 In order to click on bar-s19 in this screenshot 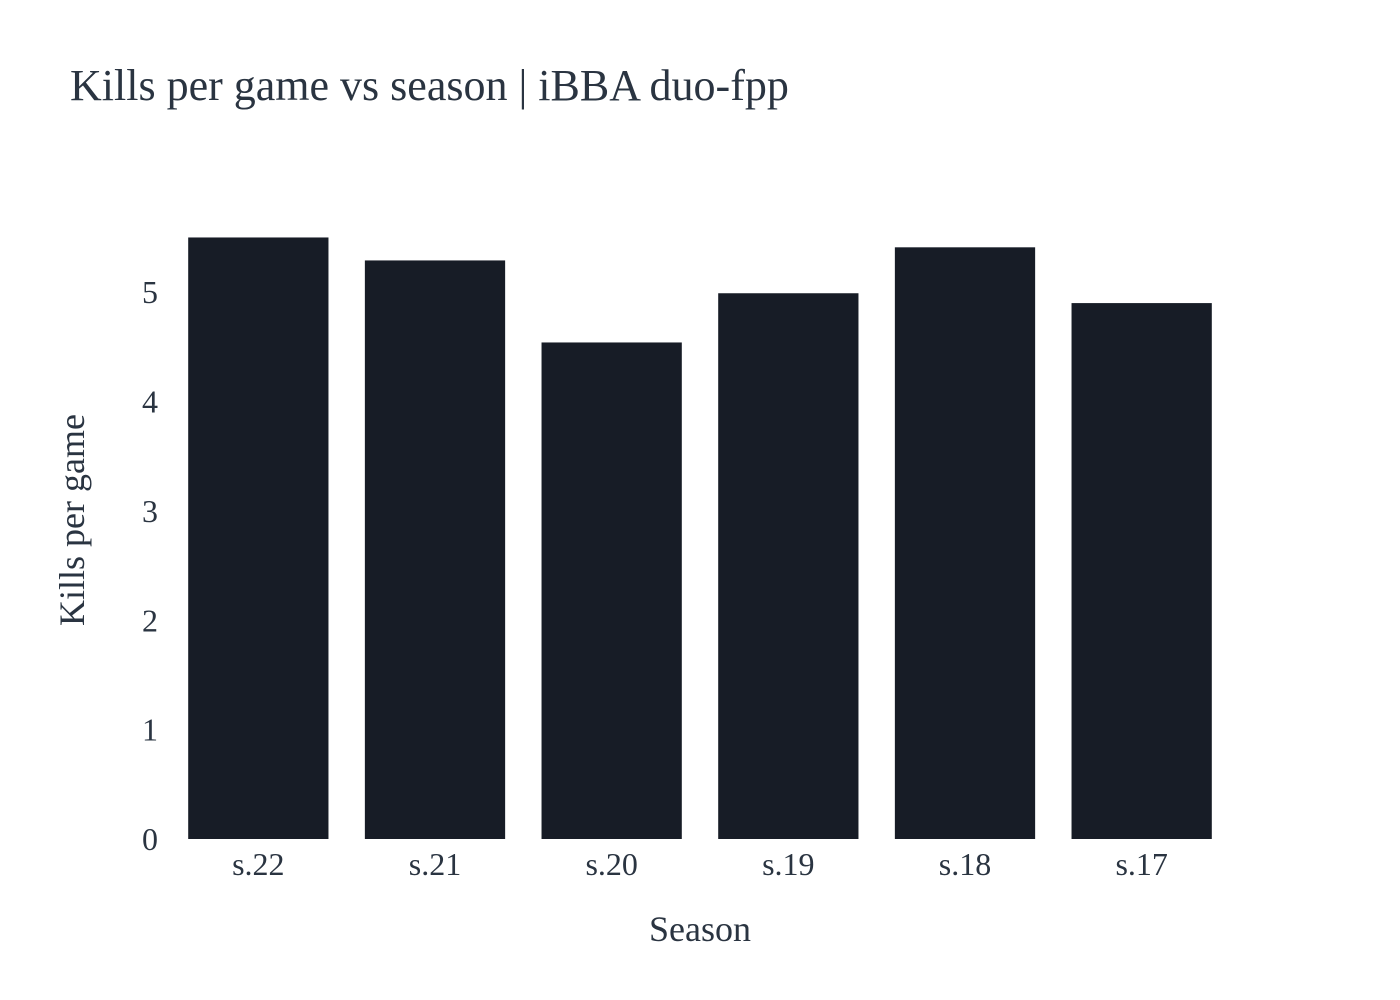, I will do `click(788, 566)`.